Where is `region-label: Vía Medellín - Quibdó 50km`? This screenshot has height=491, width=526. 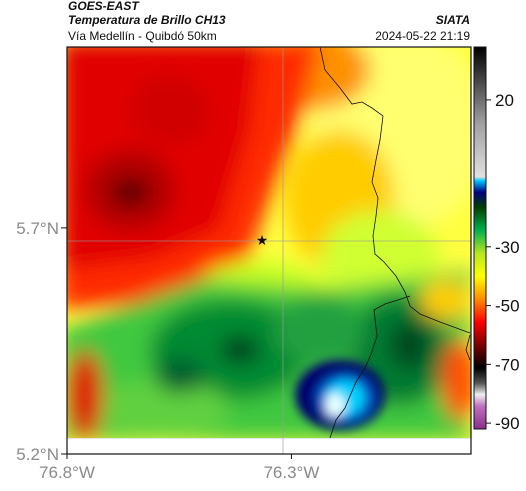
region-label: Vía Medellín - Quibdó 50km is located at coordinates (142, 36).